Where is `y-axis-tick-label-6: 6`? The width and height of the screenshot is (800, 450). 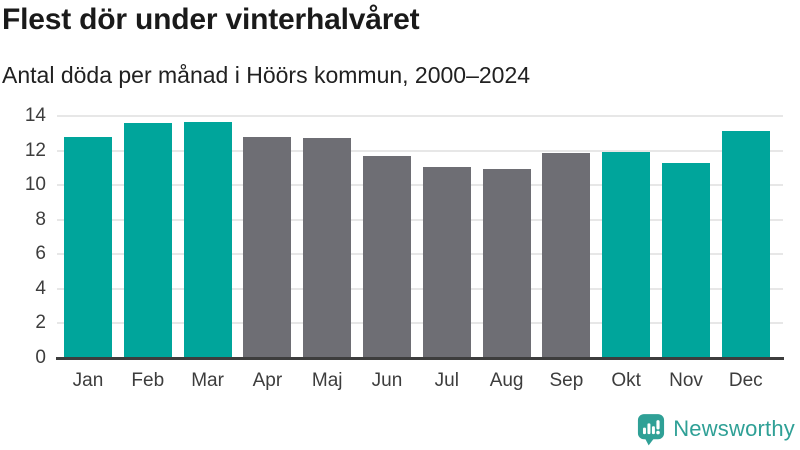
y-axis-tick-label-6: 6 is located at coordinates (40, 254).